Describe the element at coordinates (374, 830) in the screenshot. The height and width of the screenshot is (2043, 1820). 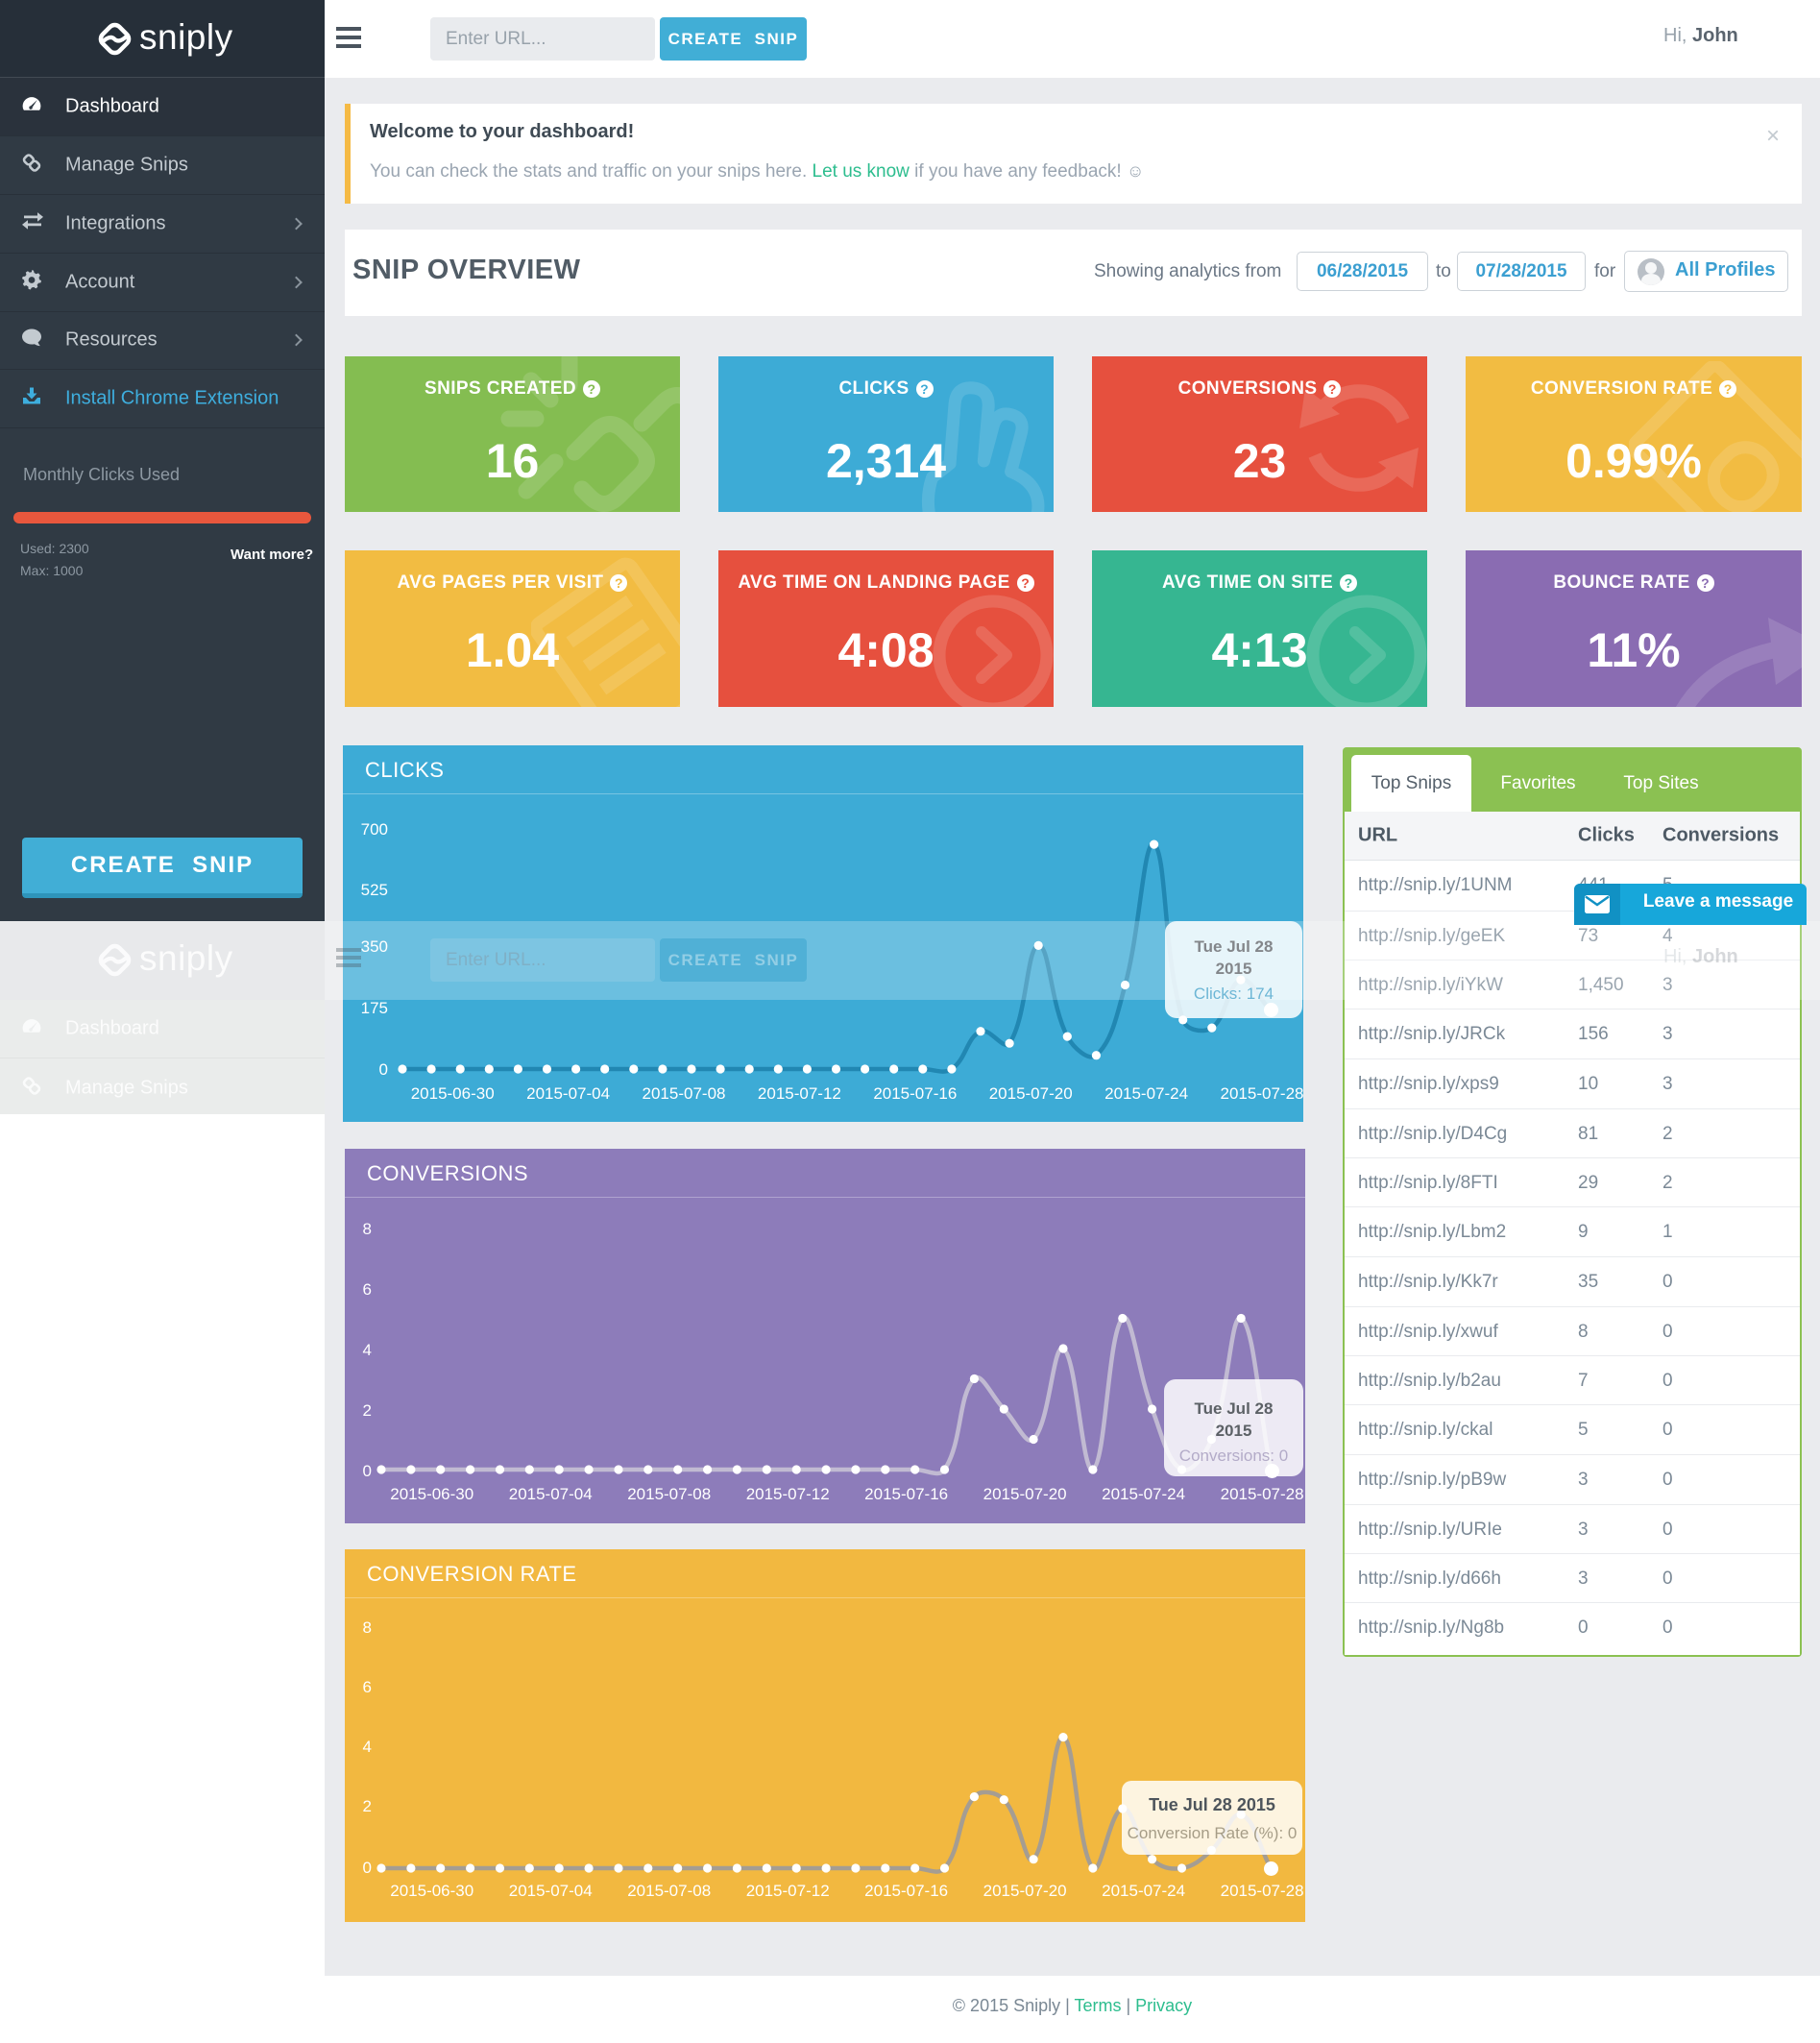
I see `svg-text: 700` at that location.